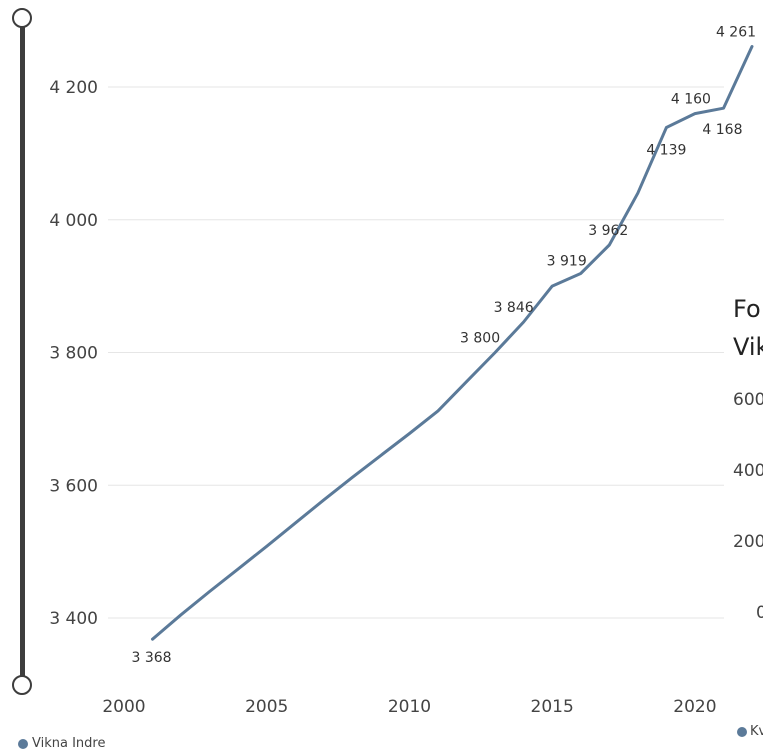 This screenshot has width=763, height=754. What do you see at coordinates (69, 743) in the screenshot?
I see `legend-label: Vikna Indre` at bounding box center [69, 743].